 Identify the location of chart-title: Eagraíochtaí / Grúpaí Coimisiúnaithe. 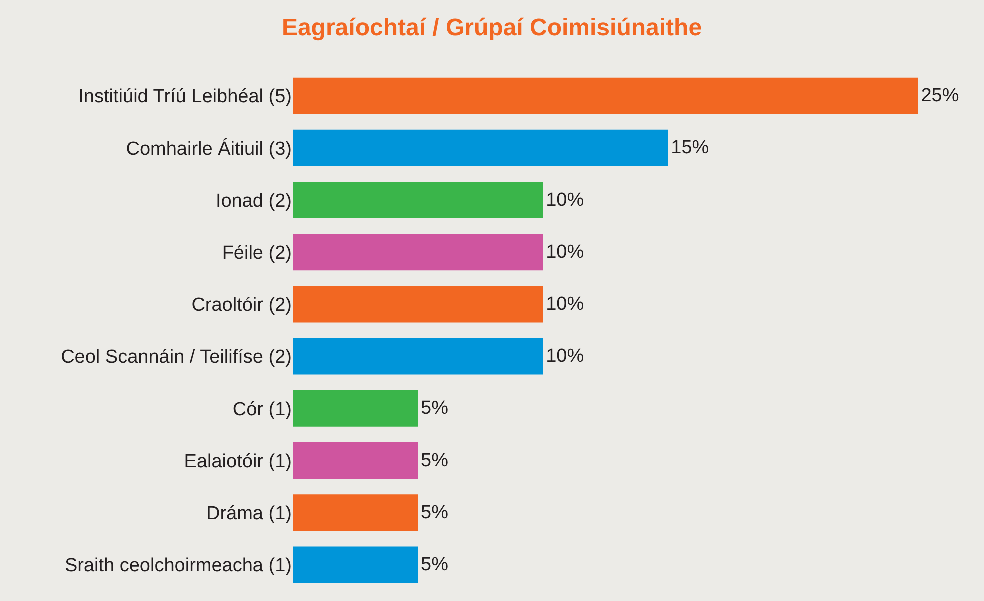
(492, 28).